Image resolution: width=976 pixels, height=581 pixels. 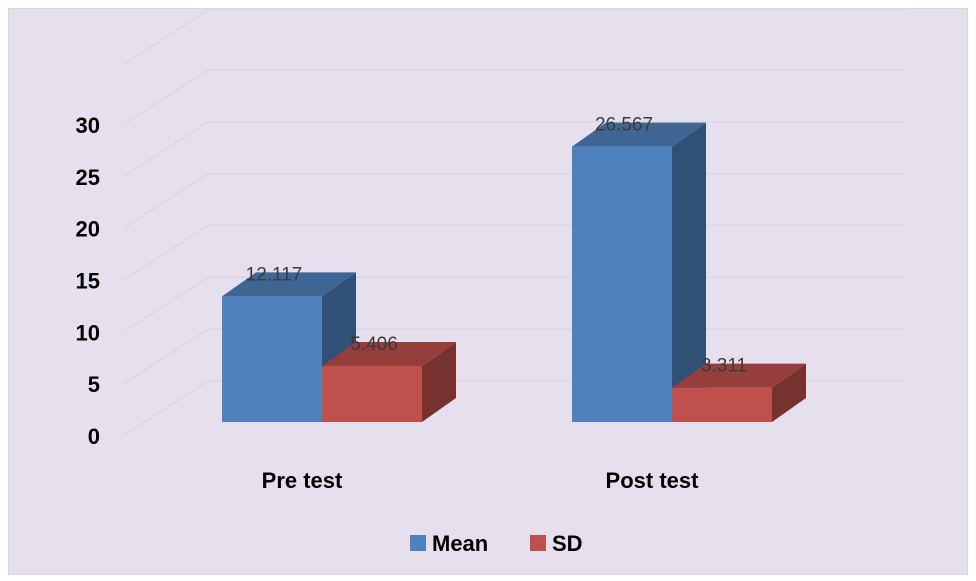 What do you see at coordinates (88, 281) in the screenshot?
I see `y-tick-label: 15` at bounding box center [88, 281].